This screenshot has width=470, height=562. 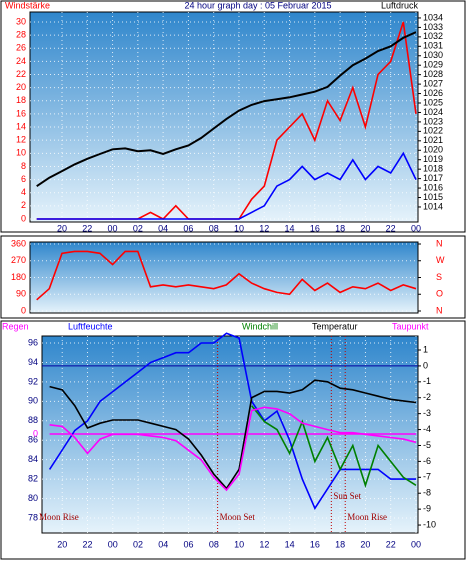 I want to click on legend-label: Taupunkt, so click(x=410, y=326).